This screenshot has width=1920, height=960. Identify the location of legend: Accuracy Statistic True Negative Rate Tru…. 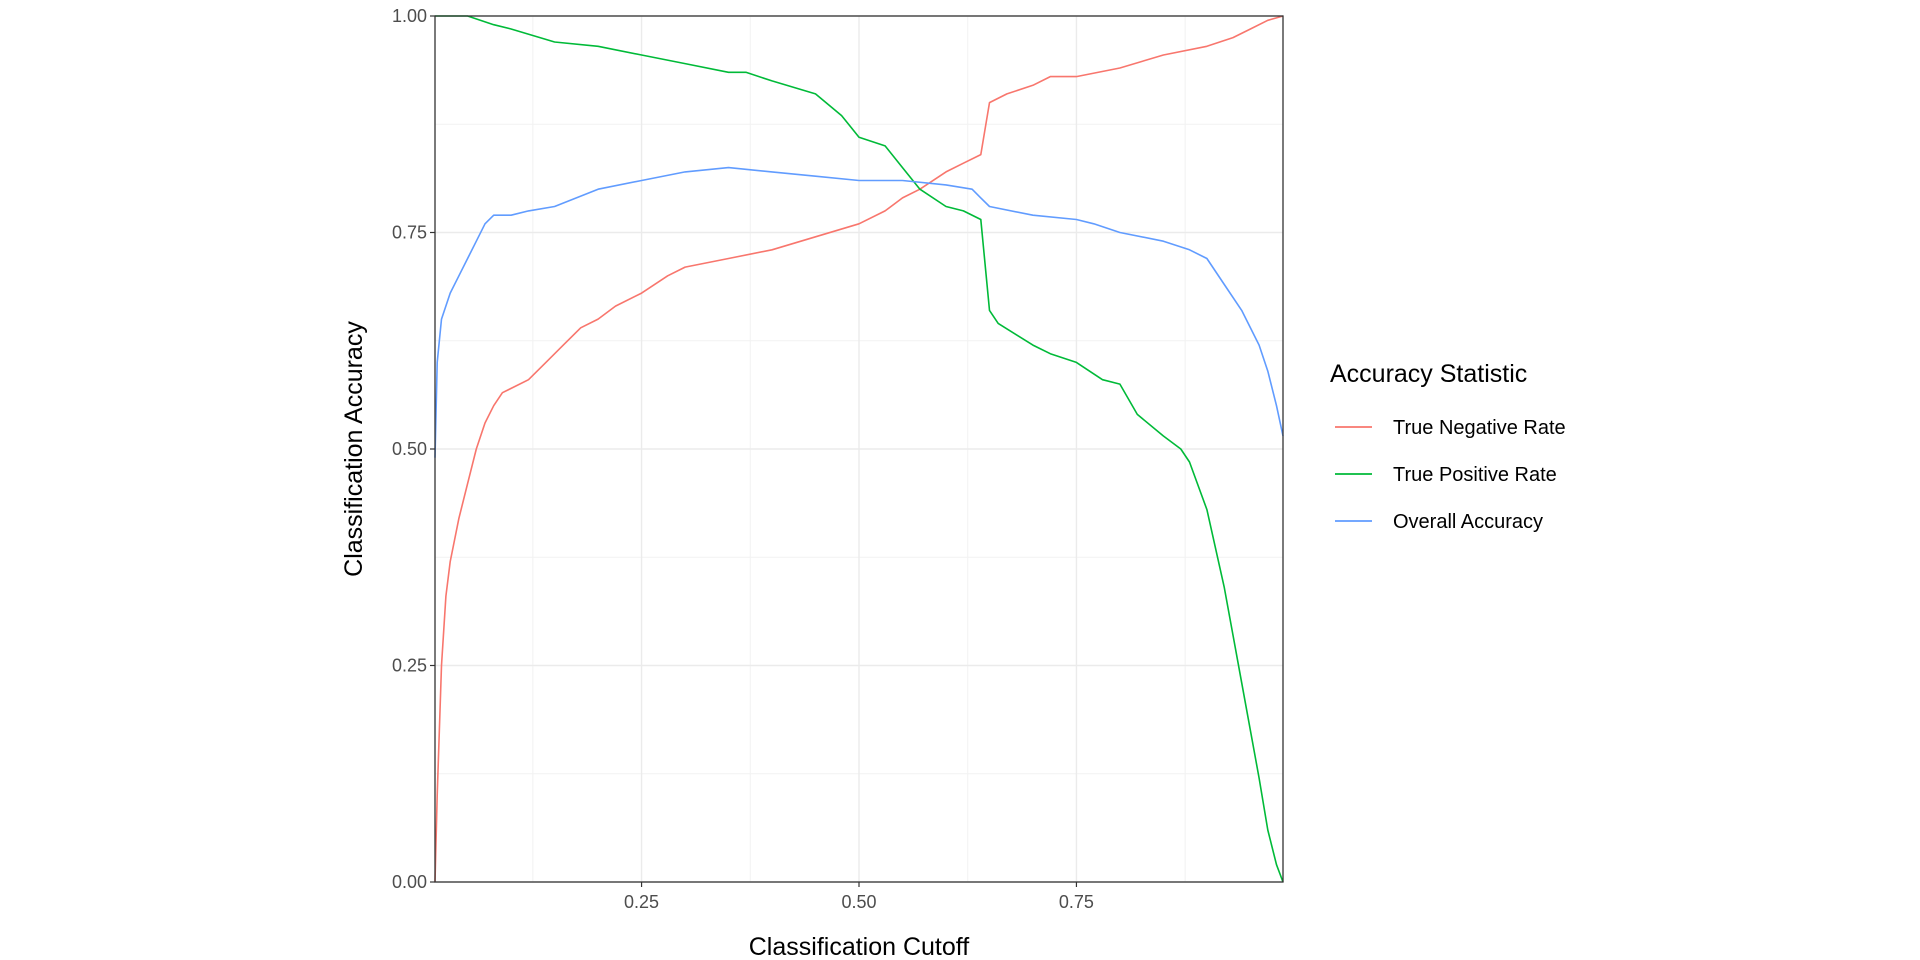
(1448, 446).